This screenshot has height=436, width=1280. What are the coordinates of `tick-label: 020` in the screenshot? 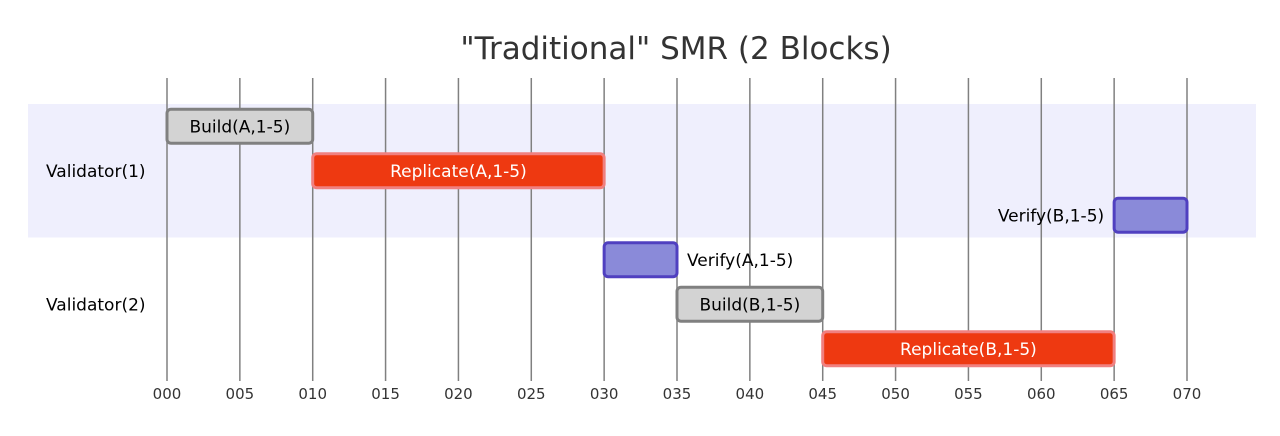 It's located at (458, 394).